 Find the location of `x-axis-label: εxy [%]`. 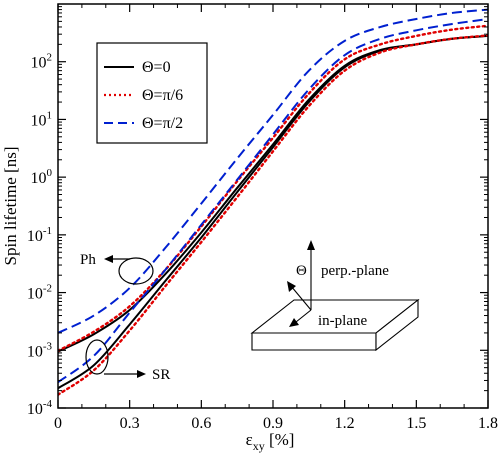

x-axis-label: εxy [%] is located at coordinates (270, 441).